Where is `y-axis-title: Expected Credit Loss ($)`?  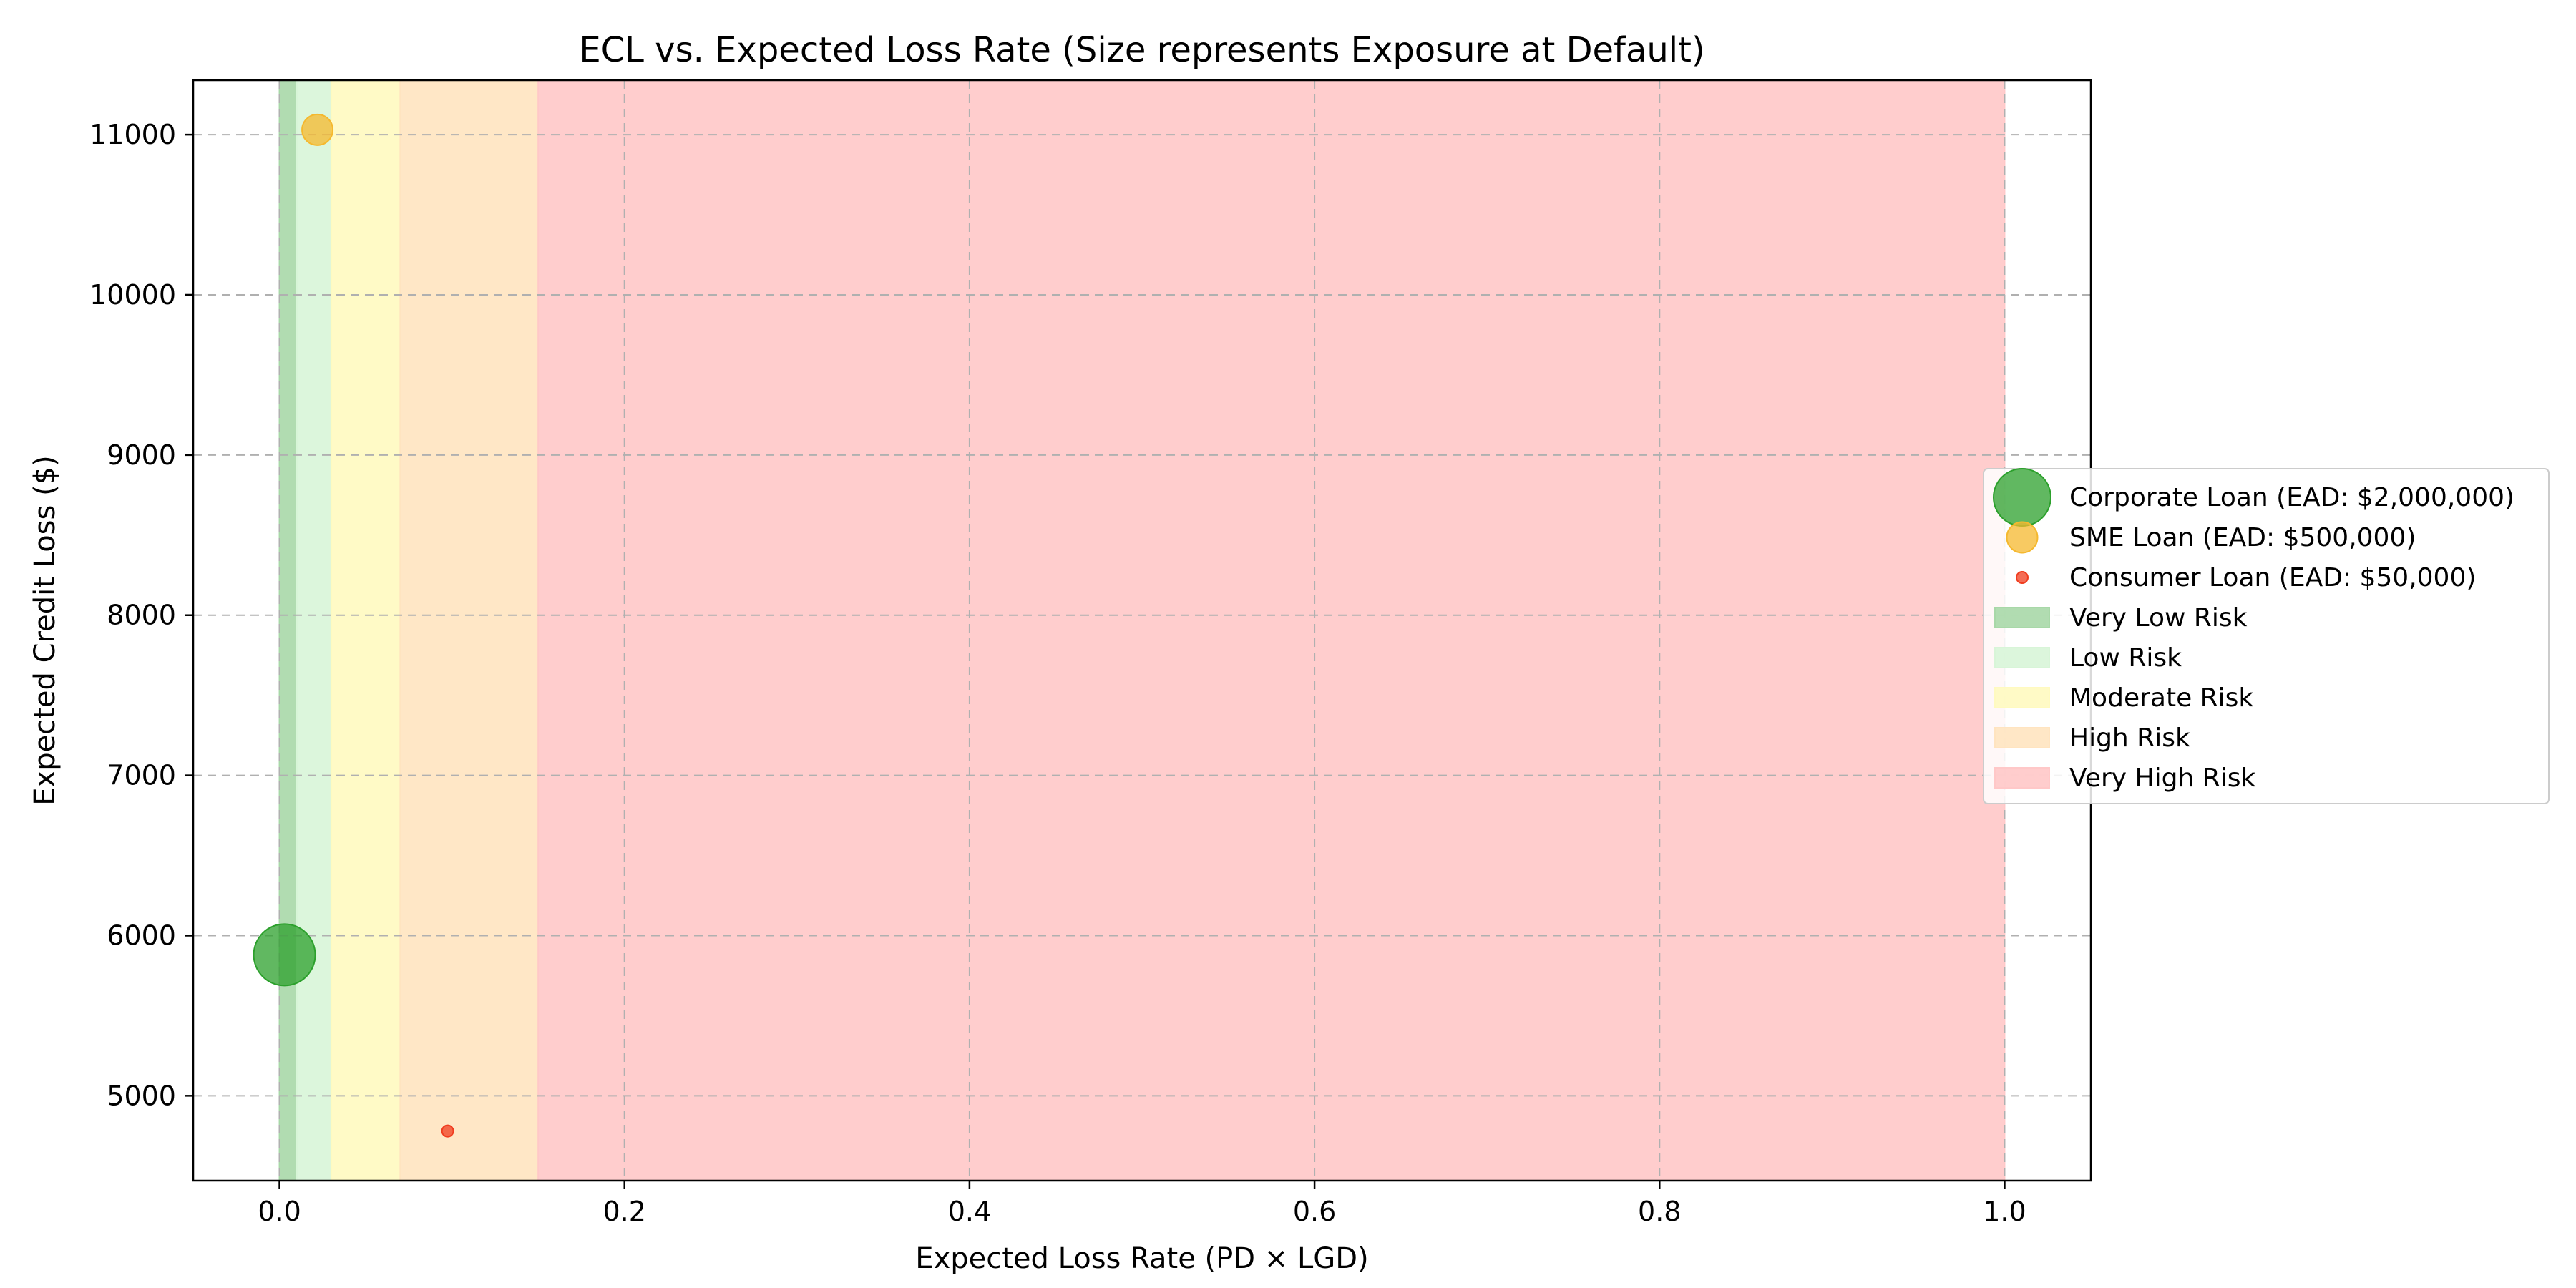 y-axis-title: Expected Credit Loss ($) is located at coordinates (45, 630).